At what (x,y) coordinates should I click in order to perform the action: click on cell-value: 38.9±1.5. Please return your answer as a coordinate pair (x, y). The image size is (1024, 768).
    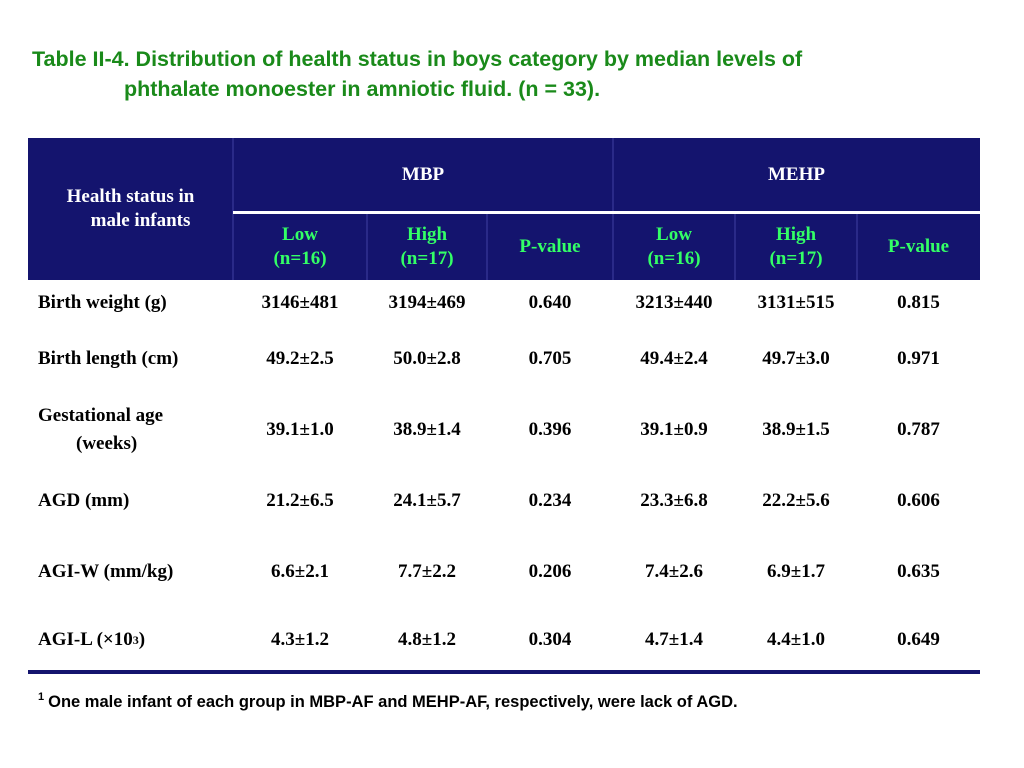
    Looking at the image, I should click on (796, 429).